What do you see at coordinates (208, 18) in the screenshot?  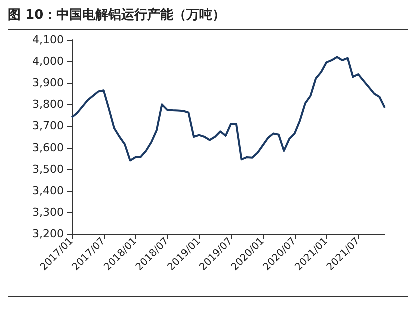 I see `chart-title: 图 10：中国电解铝运行产能（万吨）` at bounding box center [208, 18].